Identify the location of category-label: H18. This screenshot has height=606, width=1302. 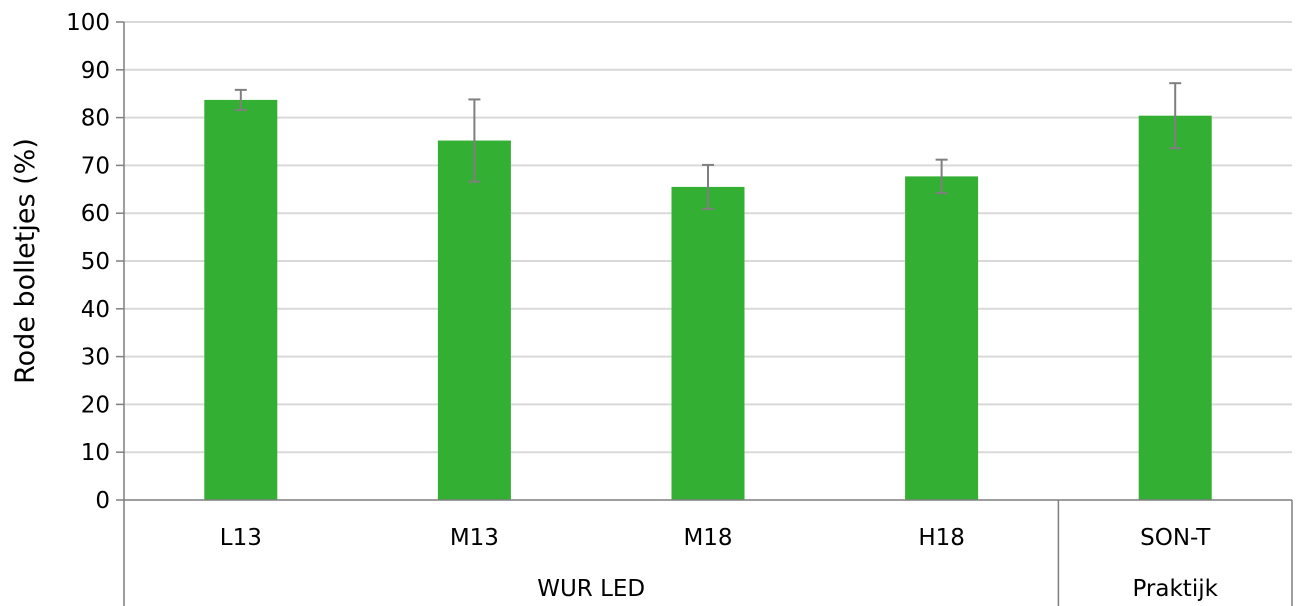
(941, 538).